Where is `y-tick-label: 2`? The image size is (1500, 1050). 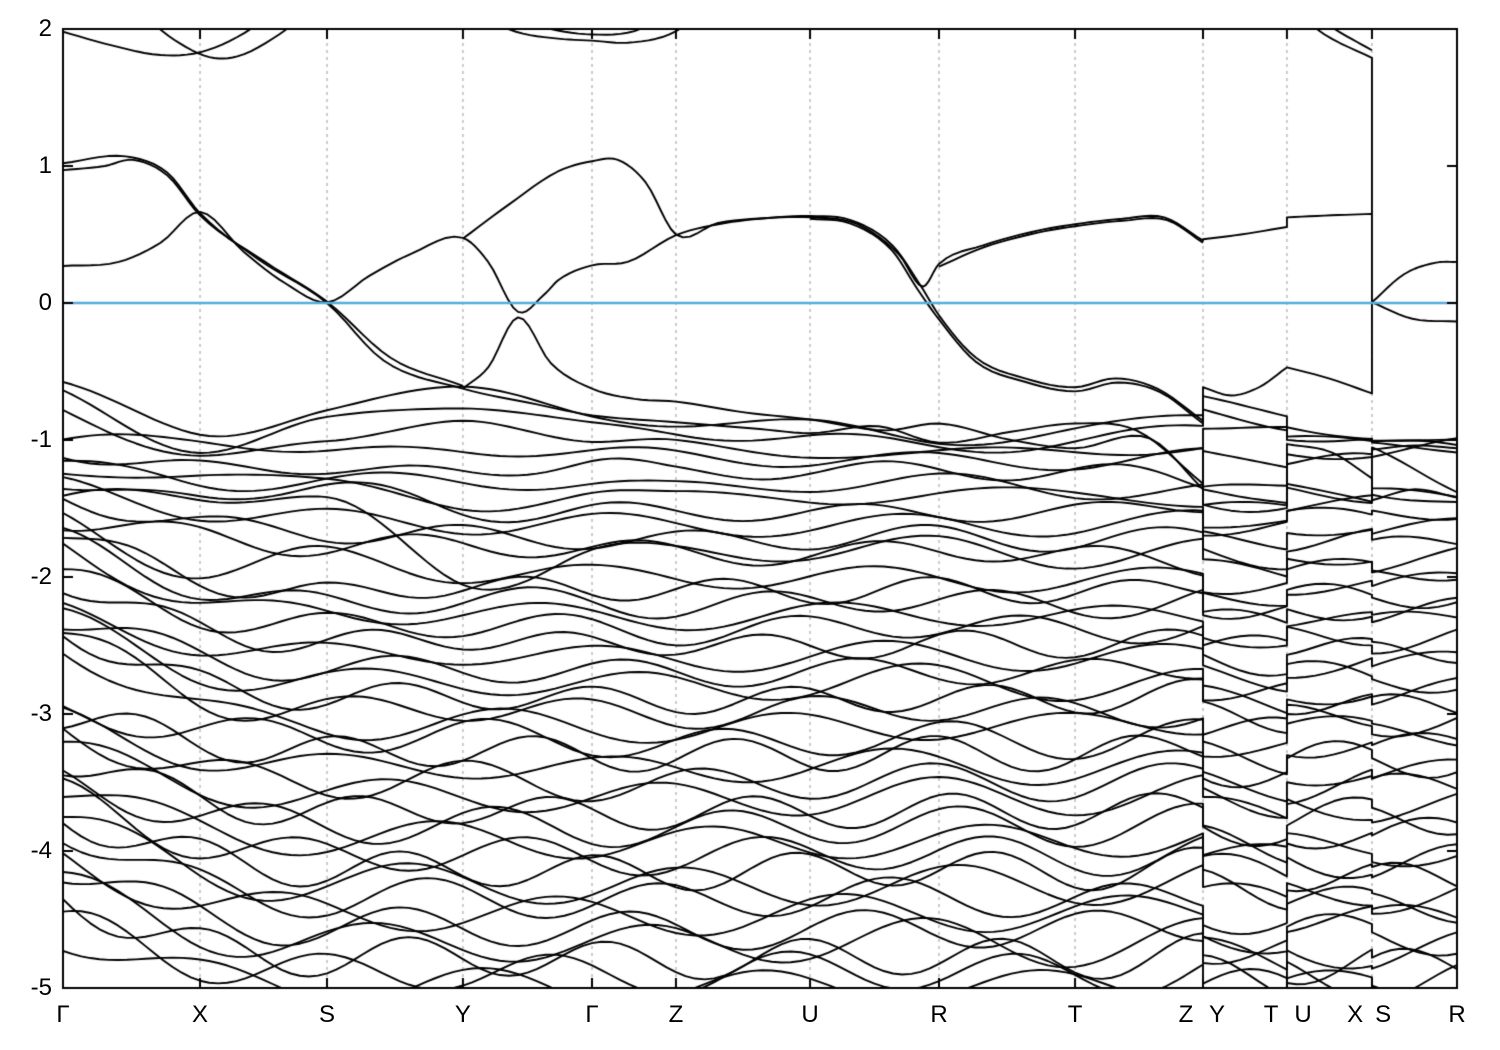 y-tick-label: 2 is located at coordinates (45, 28).